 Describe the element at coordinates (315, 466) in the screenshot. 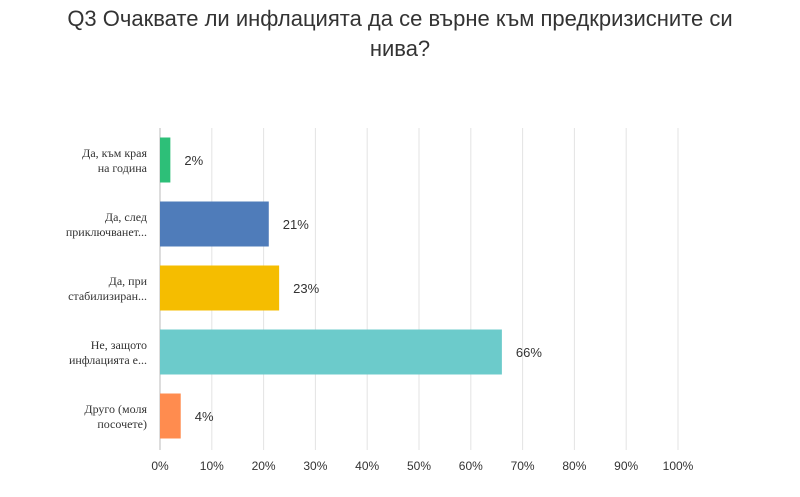

I see `x-tick-label: 30%` at that location.